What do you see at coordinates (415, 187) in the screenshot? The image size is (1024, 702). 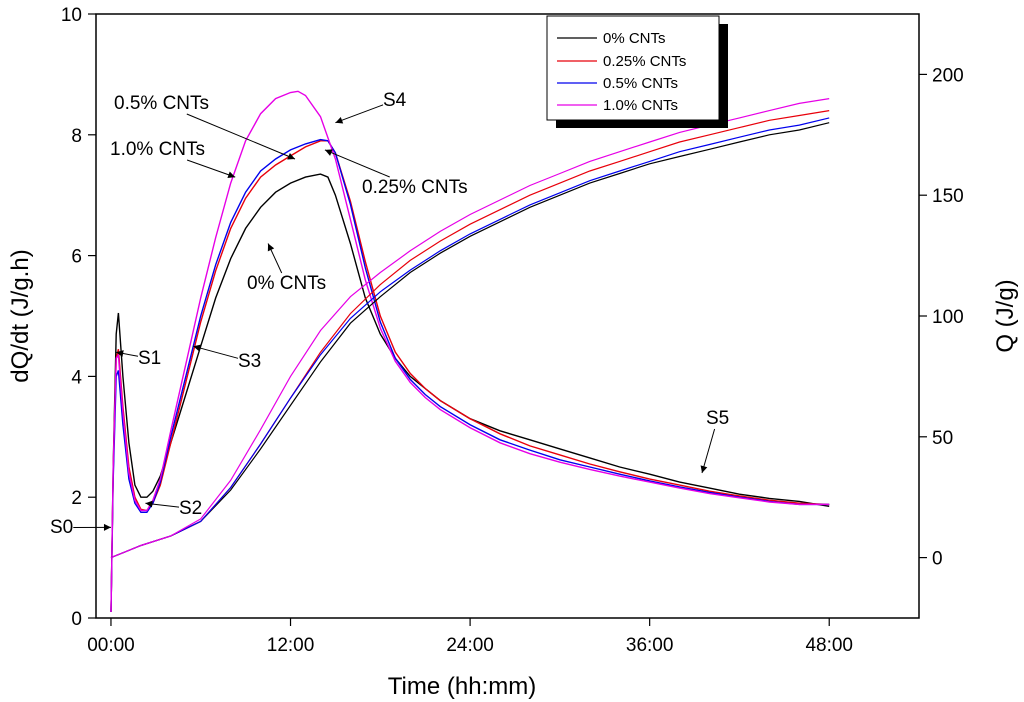 I see `annotation-0-25-cnts: 0.25% CNTs` at bounding box center [415, 187].